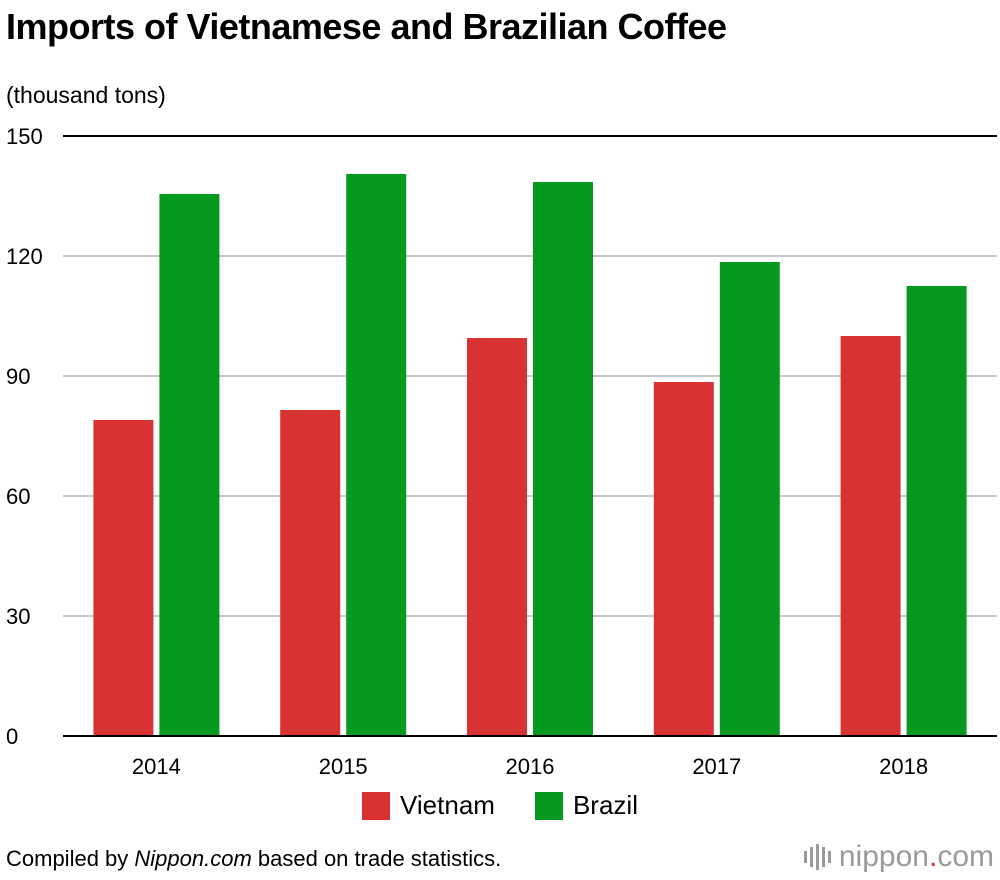 This screenshot has height=880, width=1000. I want to click on legend: Vietnam Brazil, so click(500, 805).